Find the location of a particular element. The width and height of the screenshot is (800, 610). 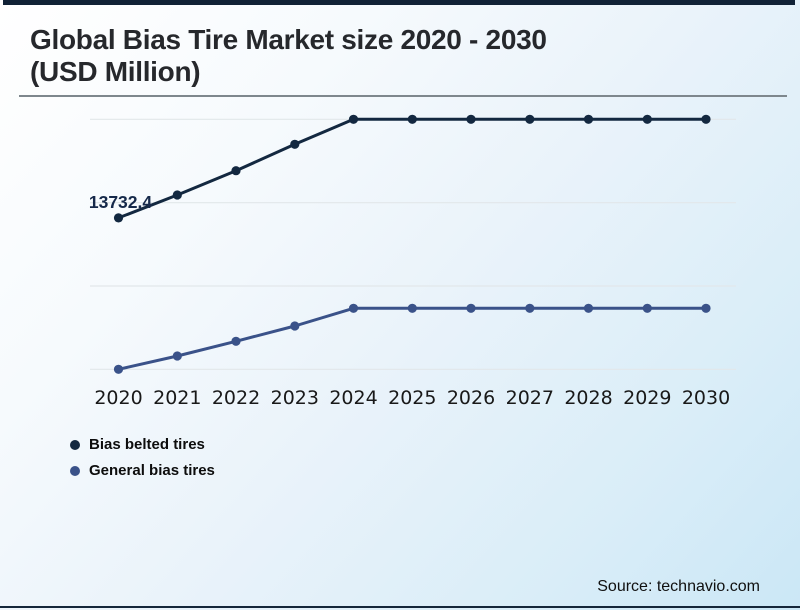

legend-item-general-bias-tires: General bias tires is located at coordinates (142, 470).